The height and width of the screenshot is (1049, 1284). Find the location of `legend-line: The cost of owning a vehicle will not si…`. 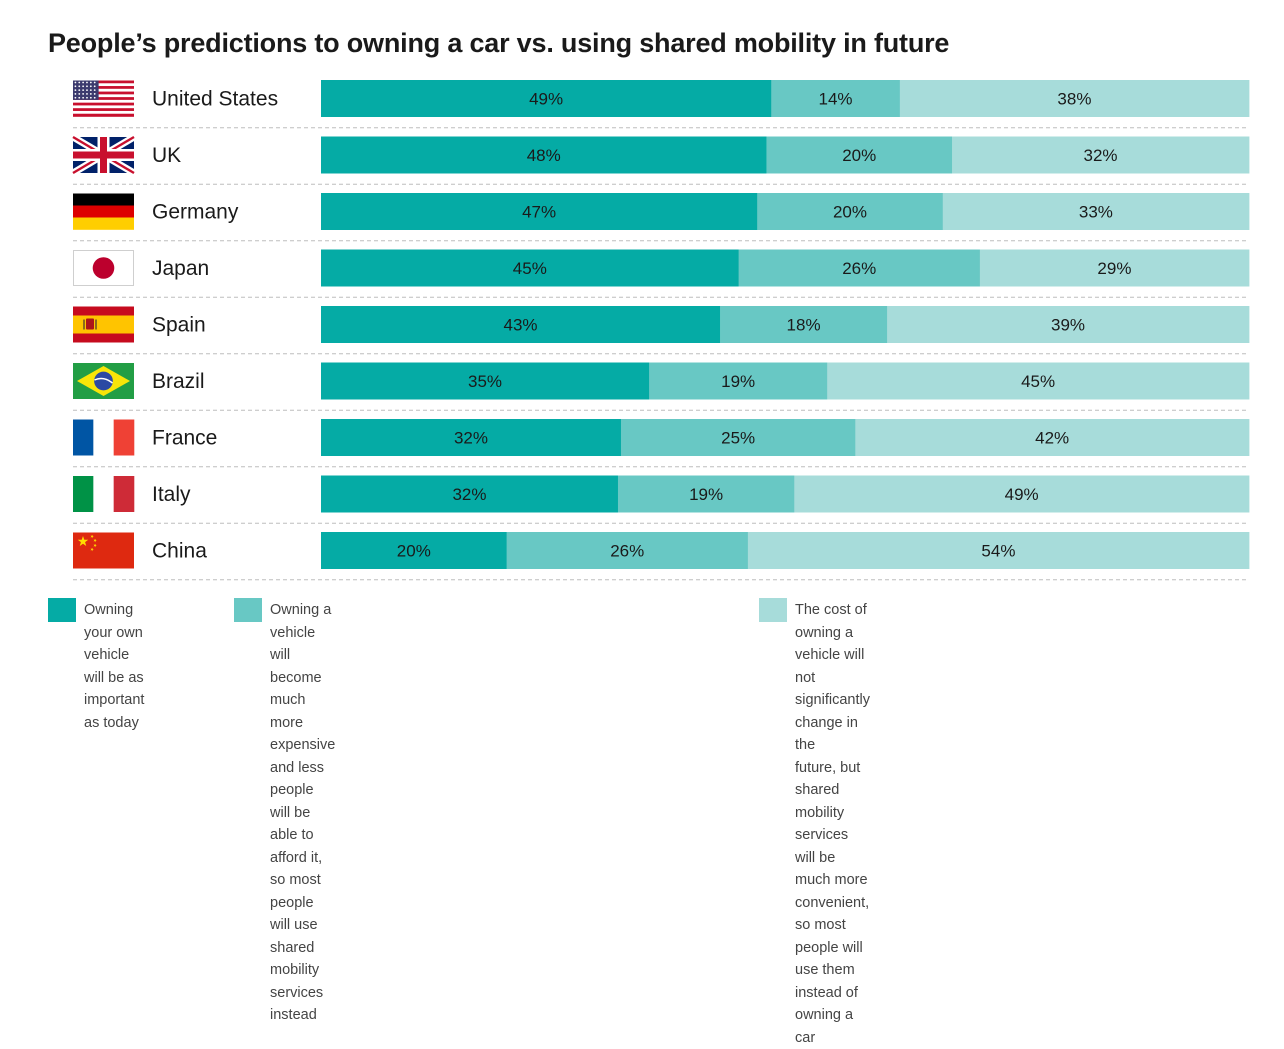

legend-line: The cost of owning a vehicle will not si… is located at coordinates (832, 677).